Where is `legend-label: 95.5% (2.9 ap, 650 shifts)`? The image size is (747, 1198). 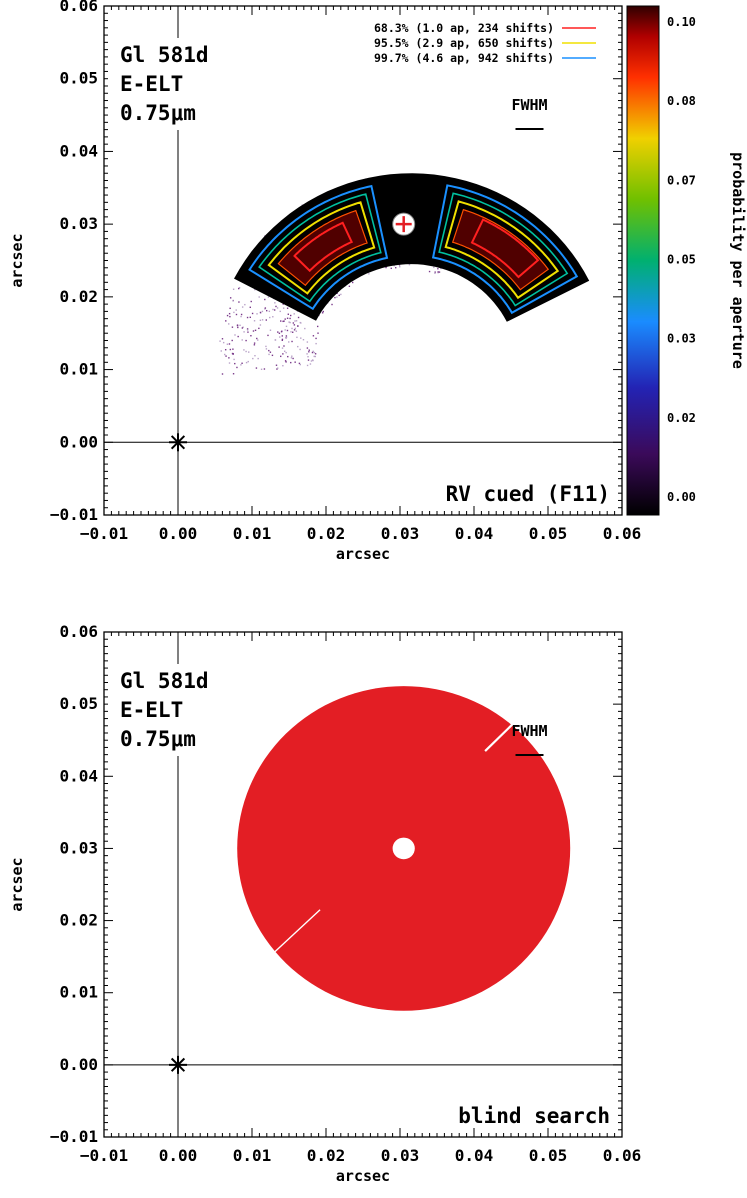 legend-label: 95.5% (2.9 ap, 650 shifts) is located at coordinates (464, 43).